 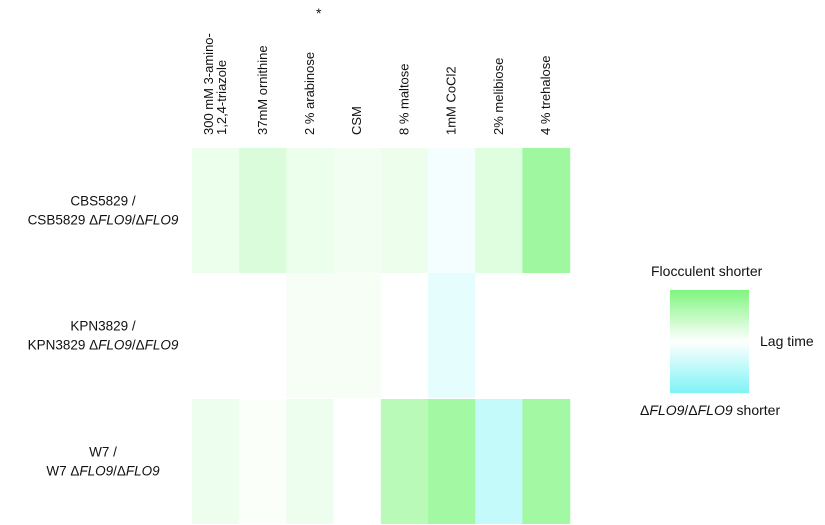 What do you see at coordinates (403, 99) in the screenshot?
I see `column-label: 8 % maltose` at bounding box center [403, 99].